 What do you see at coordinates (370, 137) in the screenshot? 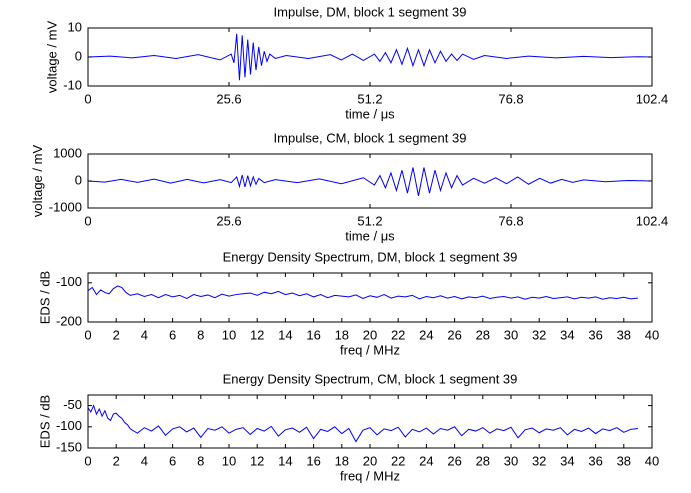
I see `chart-title: Impulse, CM, block 1 segment 39` at bounding box center [370, 137].